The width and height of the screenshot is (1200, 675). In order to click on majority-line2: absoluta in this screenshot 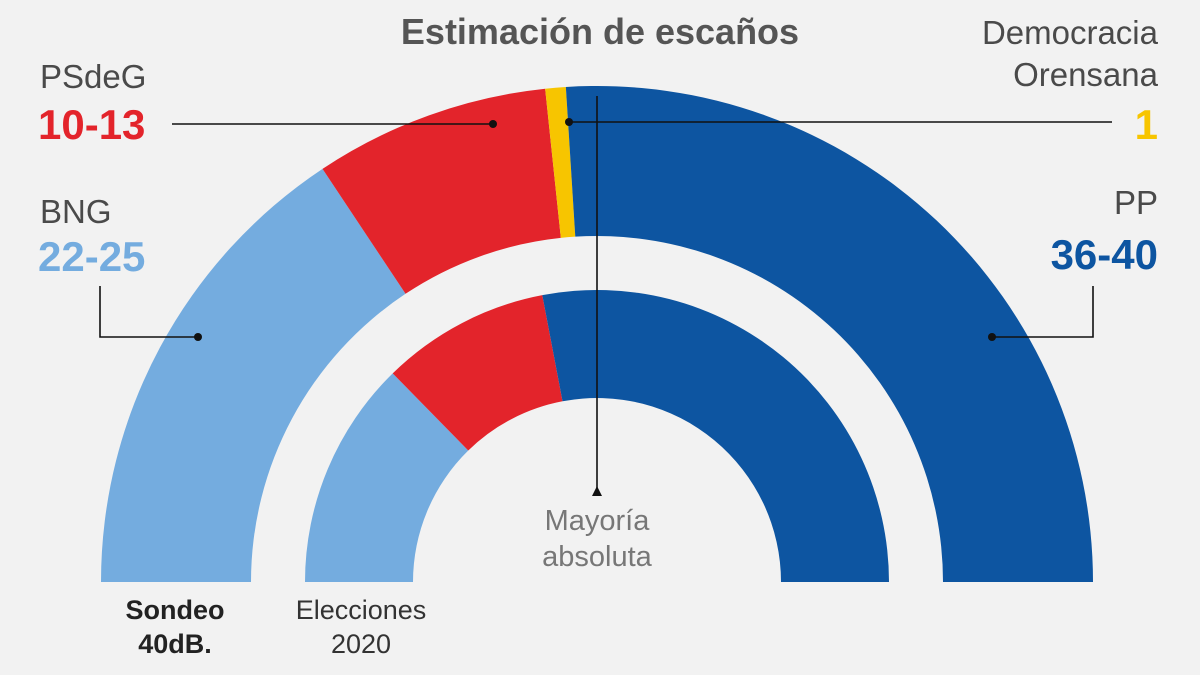, I will do `click(597, 557)`.